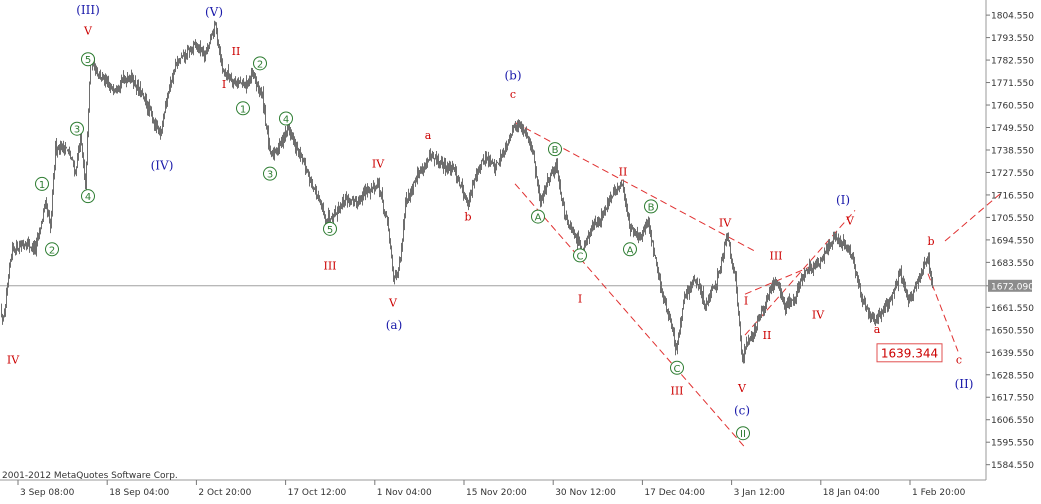 This screenshot has width=1041, height=504. What do you see at coordinates (1012, 466) in the screenshot?
I see `price-tick-label: 1584.550` at bounding box center [1012, 466].